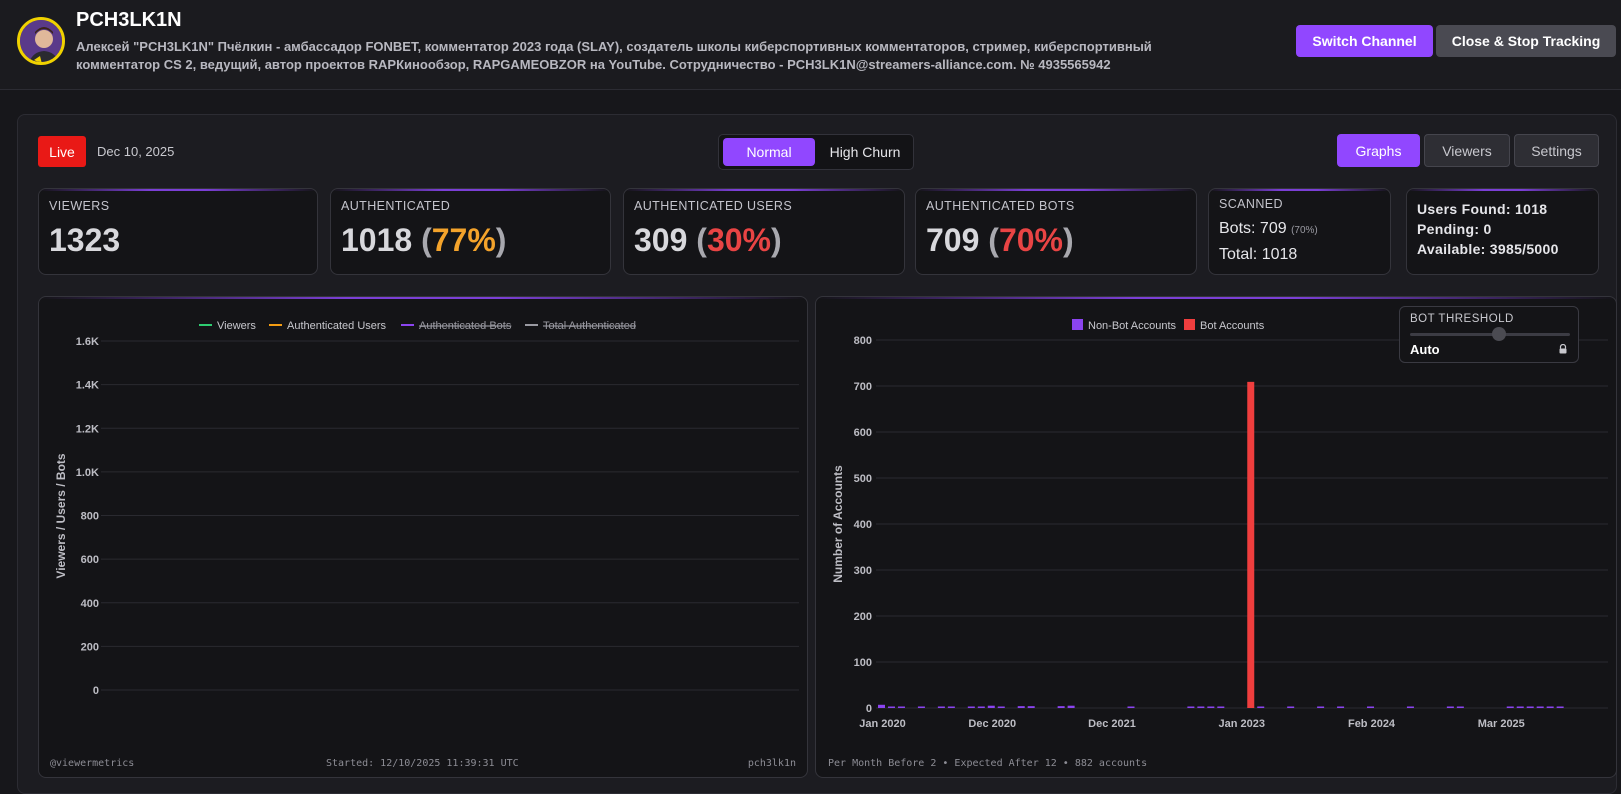  I want to click on y-tick-label: 800, so click(863, 341).